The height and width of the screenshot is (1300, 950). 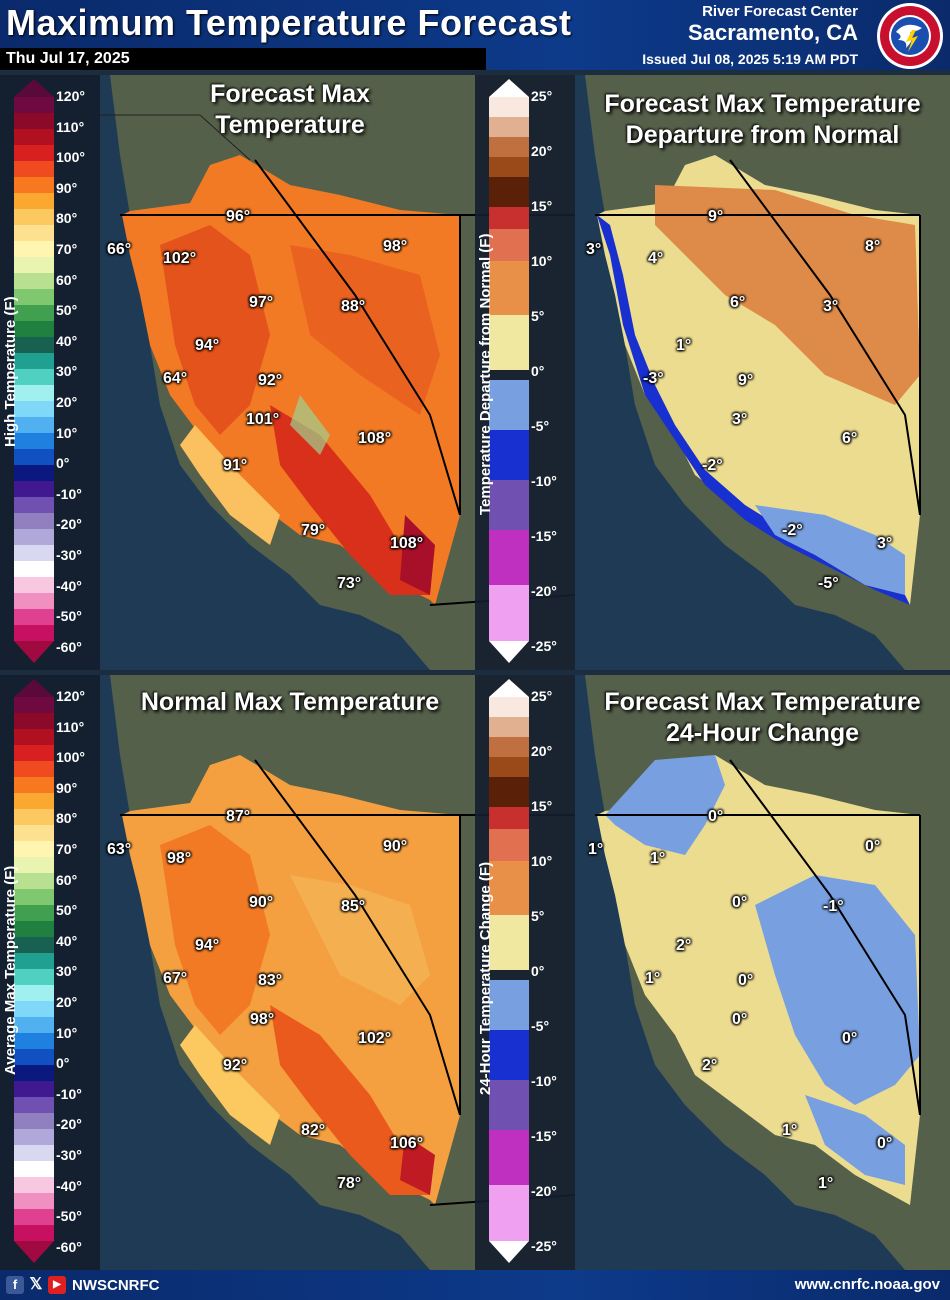 I want to click on legend-tick: 120°, so click(x=70, y=96).